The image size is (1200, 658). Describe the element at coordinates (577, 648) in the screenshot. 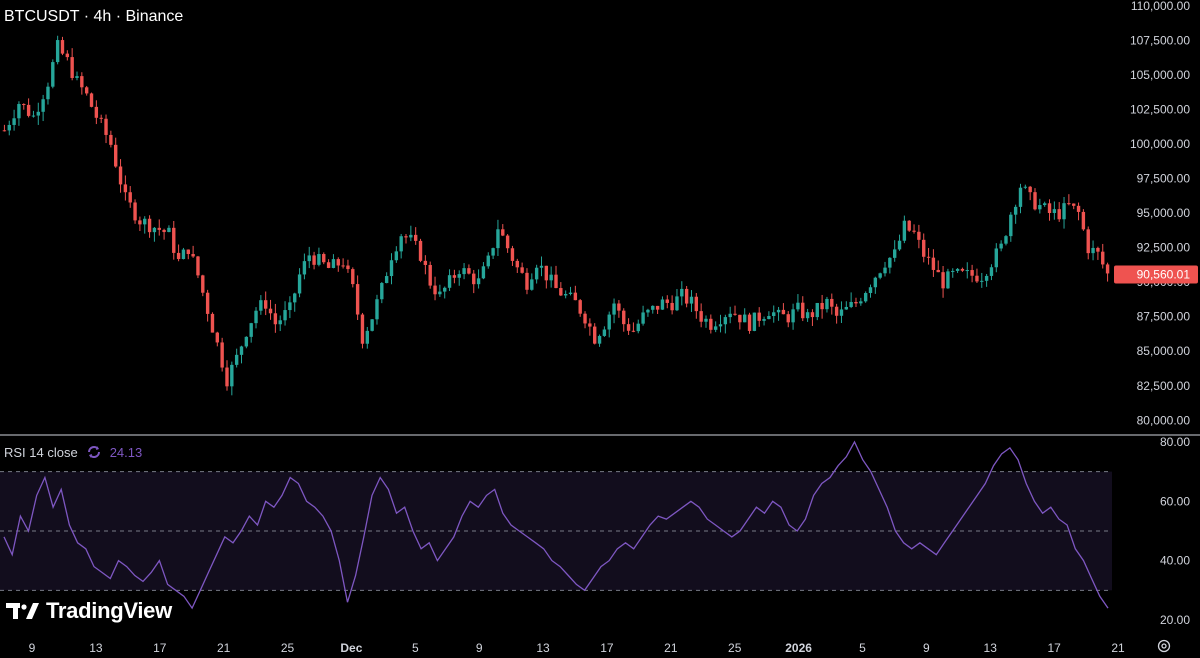

I see `time-axis: 9 13 17 21 25 Dec 5 9 13 17 21 25 2026 5 9 13 17 21` at that location.